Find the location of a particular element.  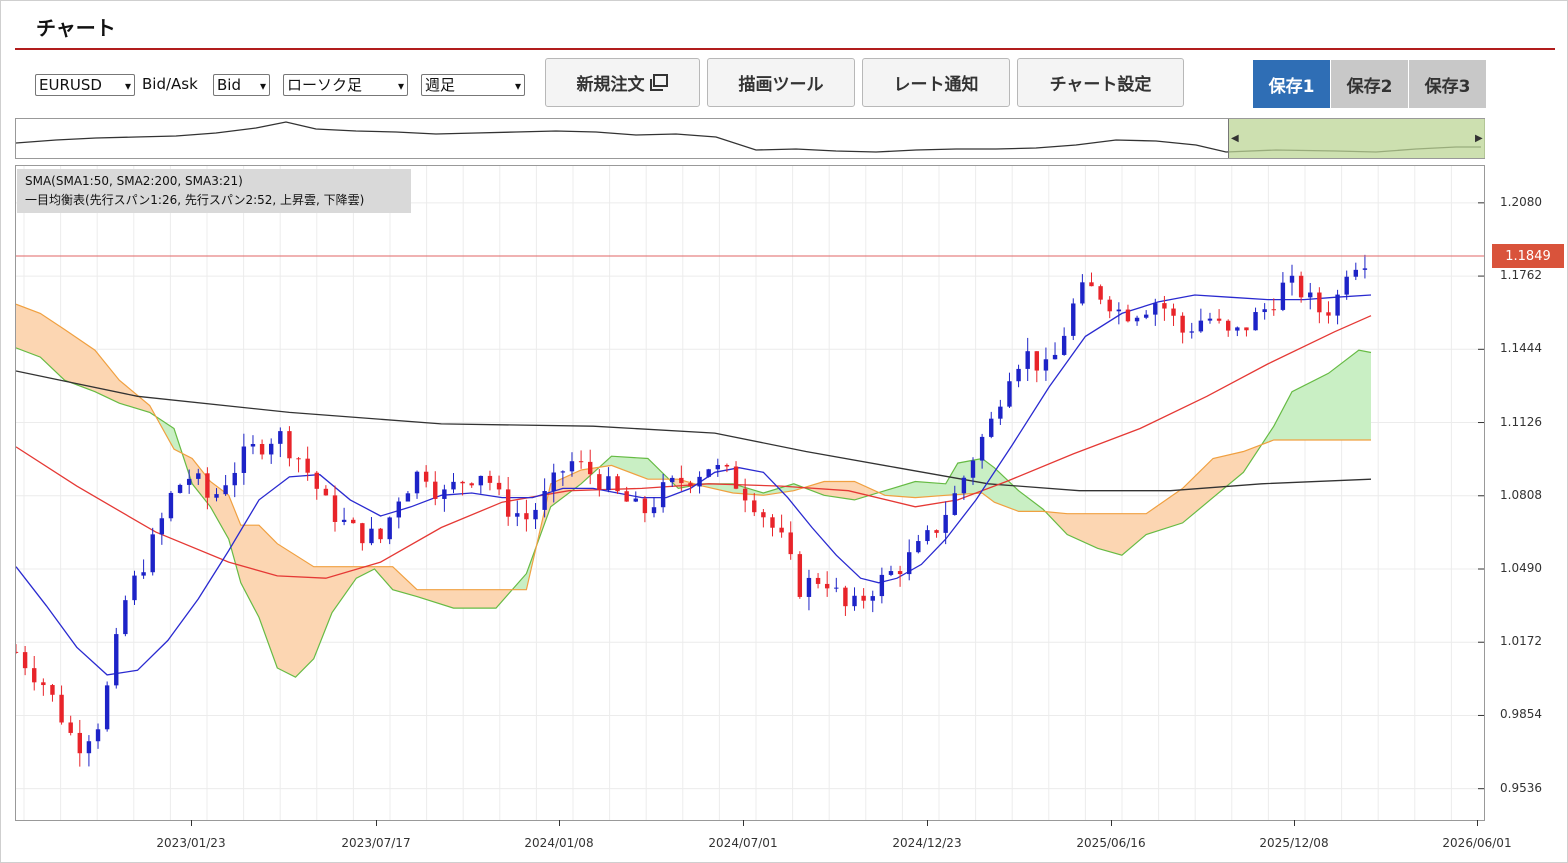

legend-ichimoku: 一目均衡表(先行スパン1:26, 先行スパン2:52, 上昇雲, 下降雲) is located at coordinates (195, 200).